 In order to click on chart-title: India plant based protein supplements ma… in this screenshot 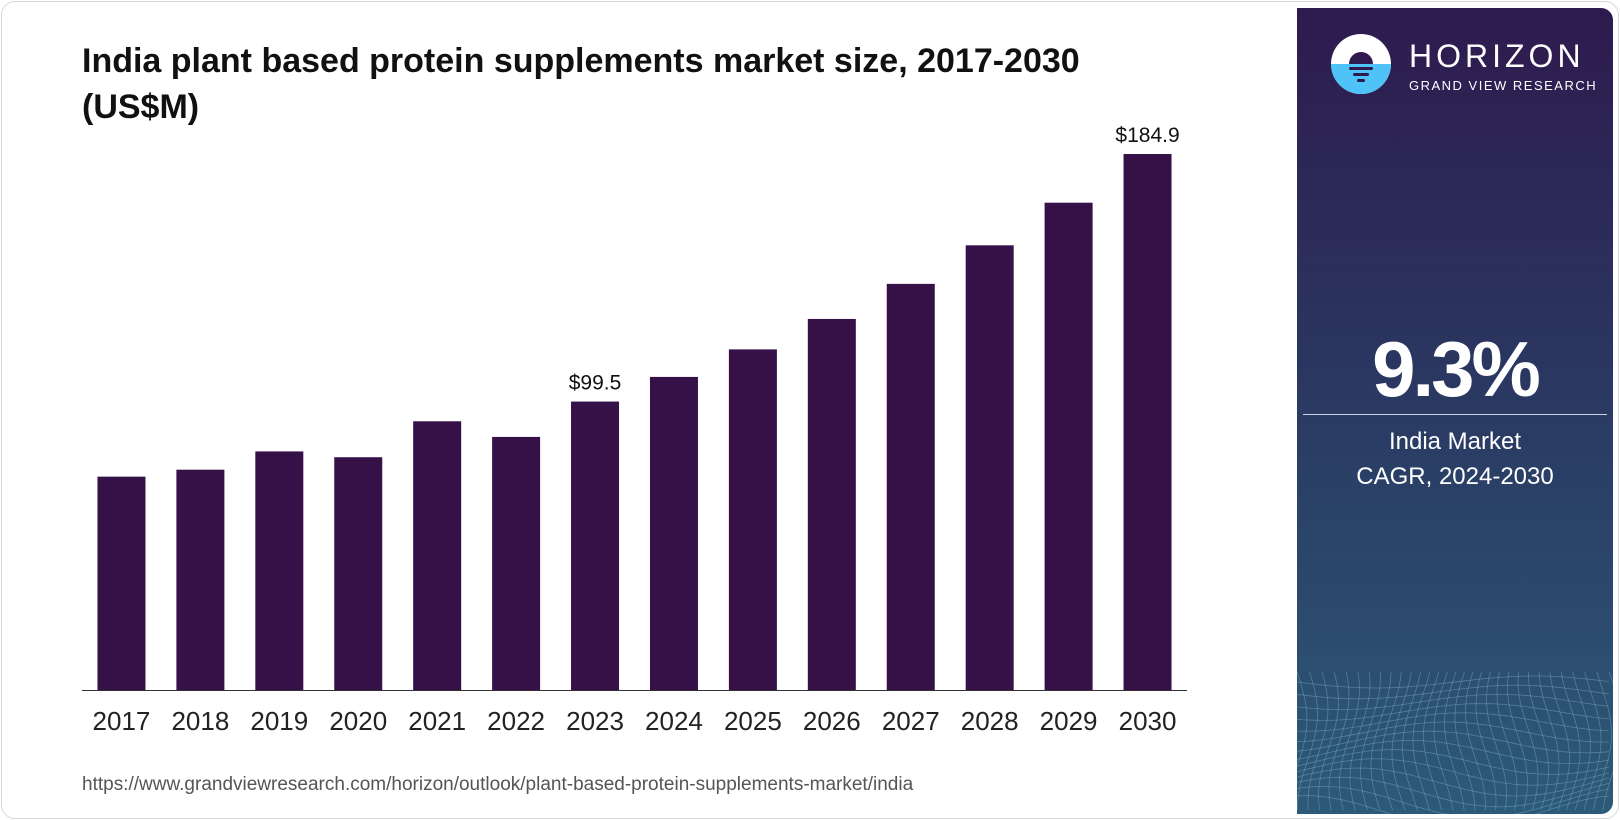, I will do `click(581, 84)`.